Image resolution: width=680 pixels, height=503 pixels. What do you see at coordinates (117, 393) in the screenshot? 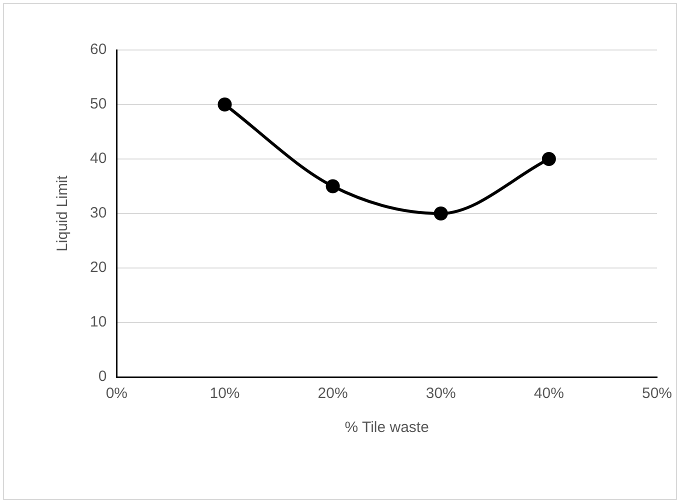
I see `x-tick-label: 0%` at bounding box center [117, 393].